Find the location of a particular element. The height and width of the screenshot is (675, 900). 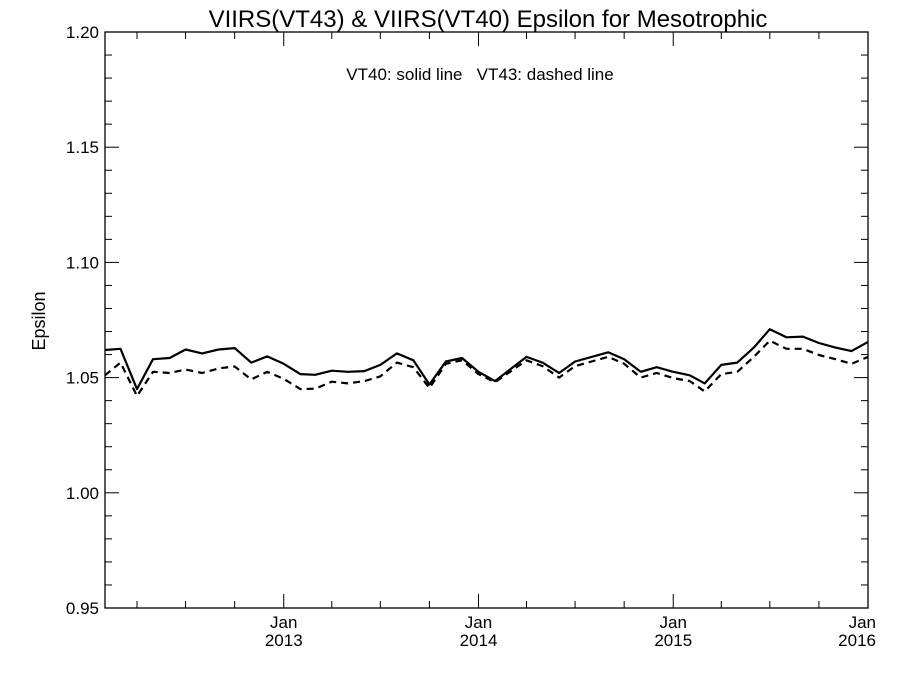

y-tick-label: 1.05 is located at coordinates (82, 378).